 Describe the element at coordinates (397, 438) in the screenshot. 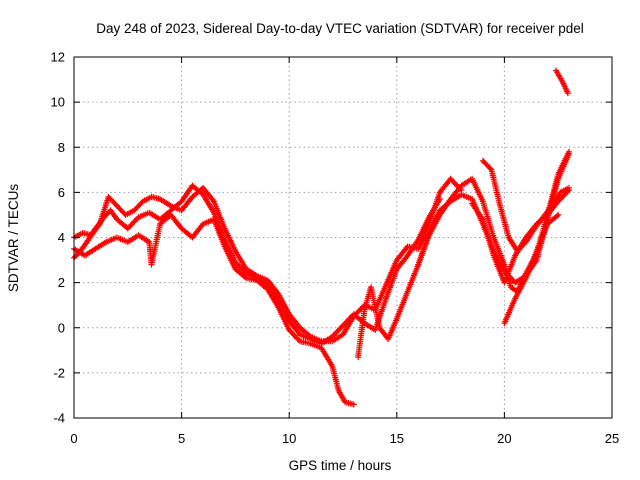

I see `x-tick-label: 15` at that location.